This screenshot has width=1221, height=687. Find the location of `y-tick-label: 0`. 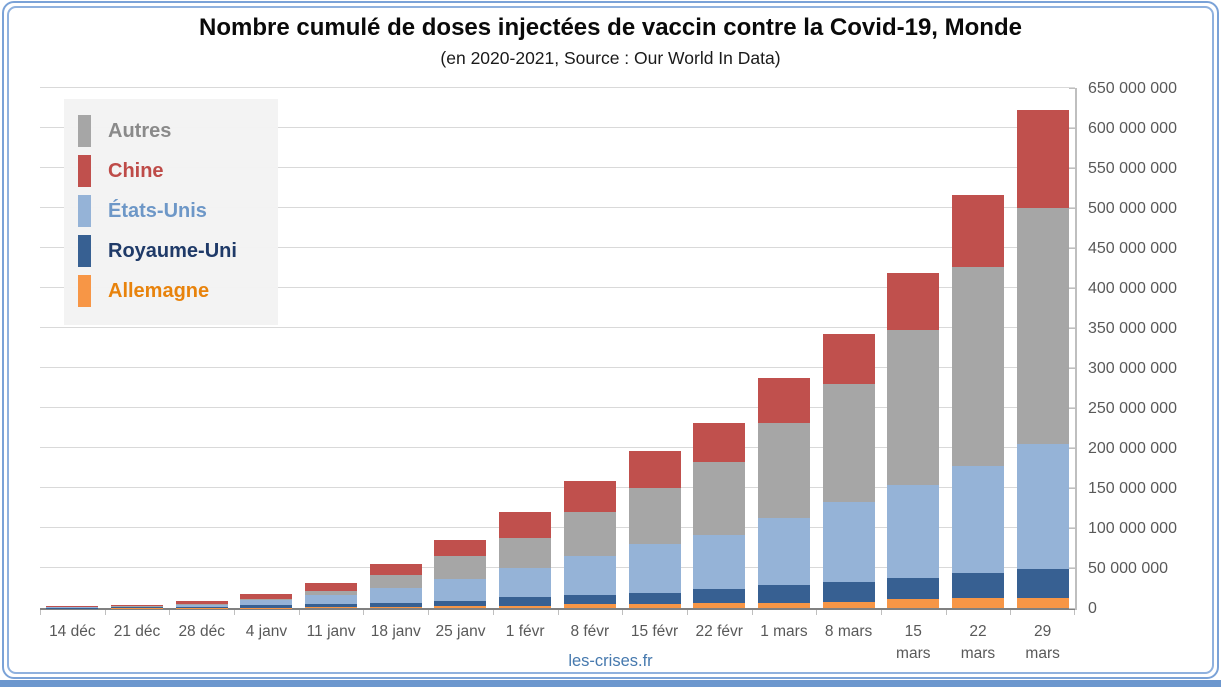

y-tick-label: 0 is located at coordinates (1092, 608).